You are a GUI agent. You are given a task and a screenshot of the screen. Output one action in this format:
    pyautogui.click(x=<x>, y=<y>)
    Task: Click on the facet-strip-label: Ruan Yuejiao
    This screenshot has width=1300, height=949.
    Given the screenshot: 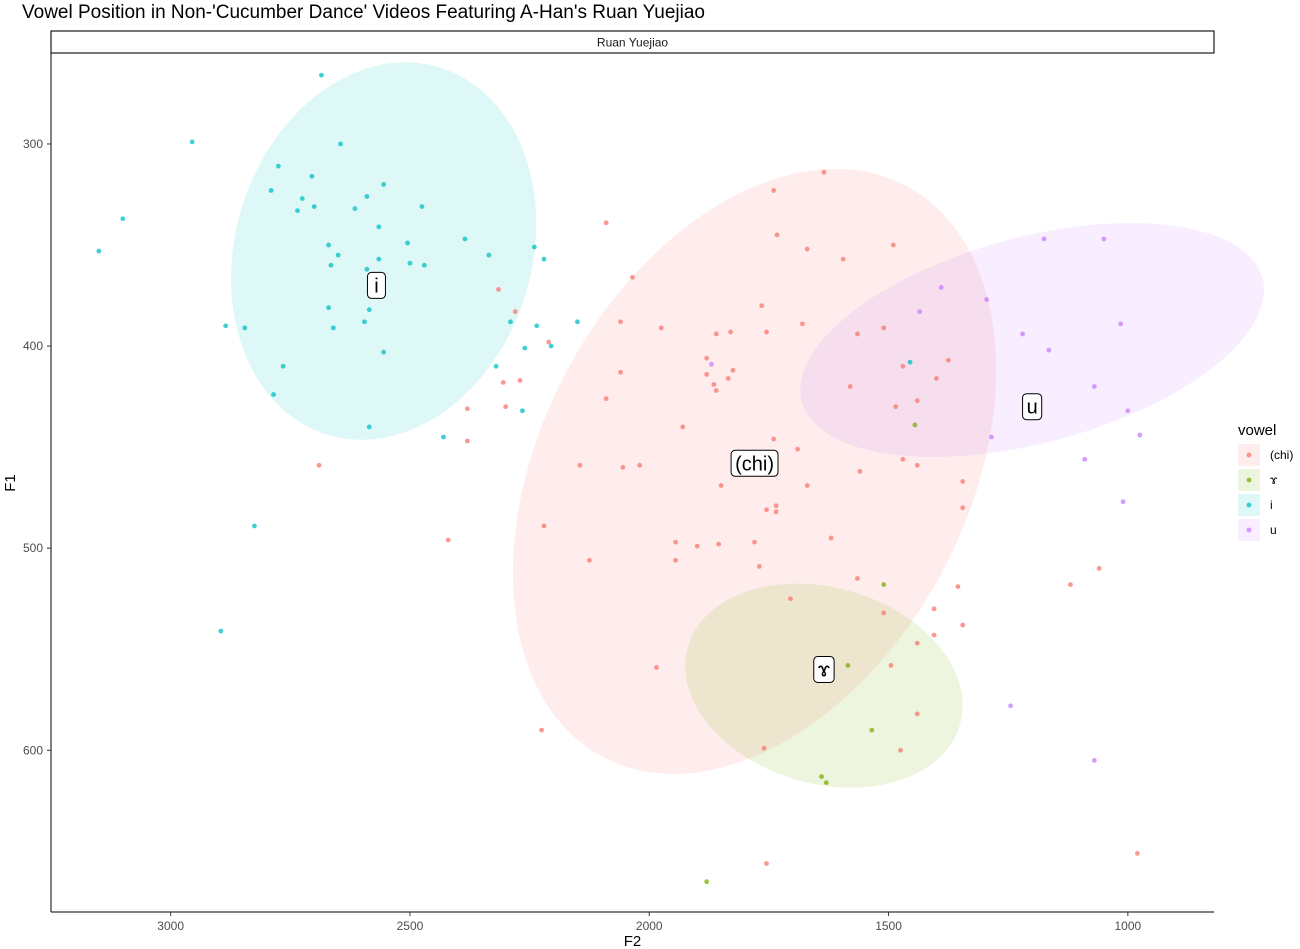 What is the action you would take?
    pyautogui.click(x=633, y=43)
    